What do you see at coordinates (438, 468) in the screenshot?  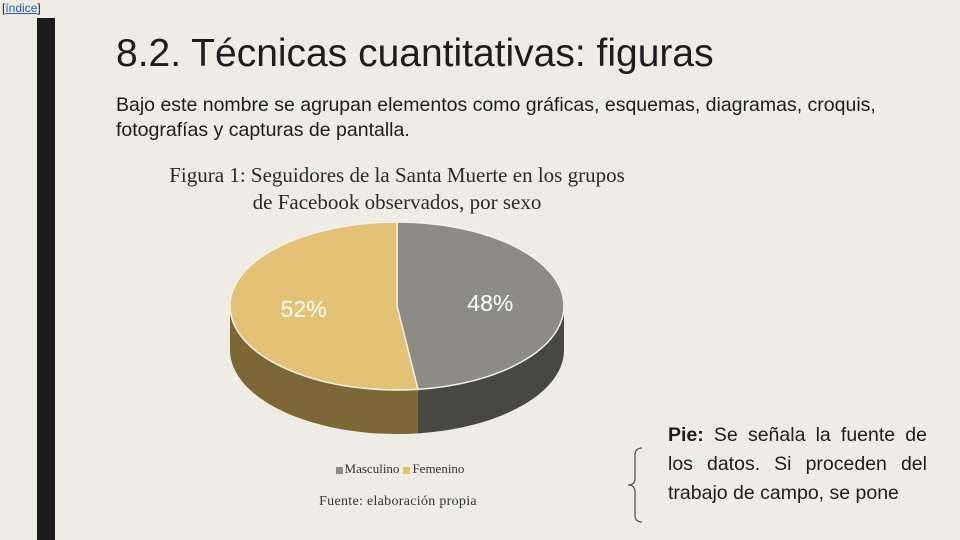 I see `legend-label-femenino: Femenino` at bounding box center [438, 468].